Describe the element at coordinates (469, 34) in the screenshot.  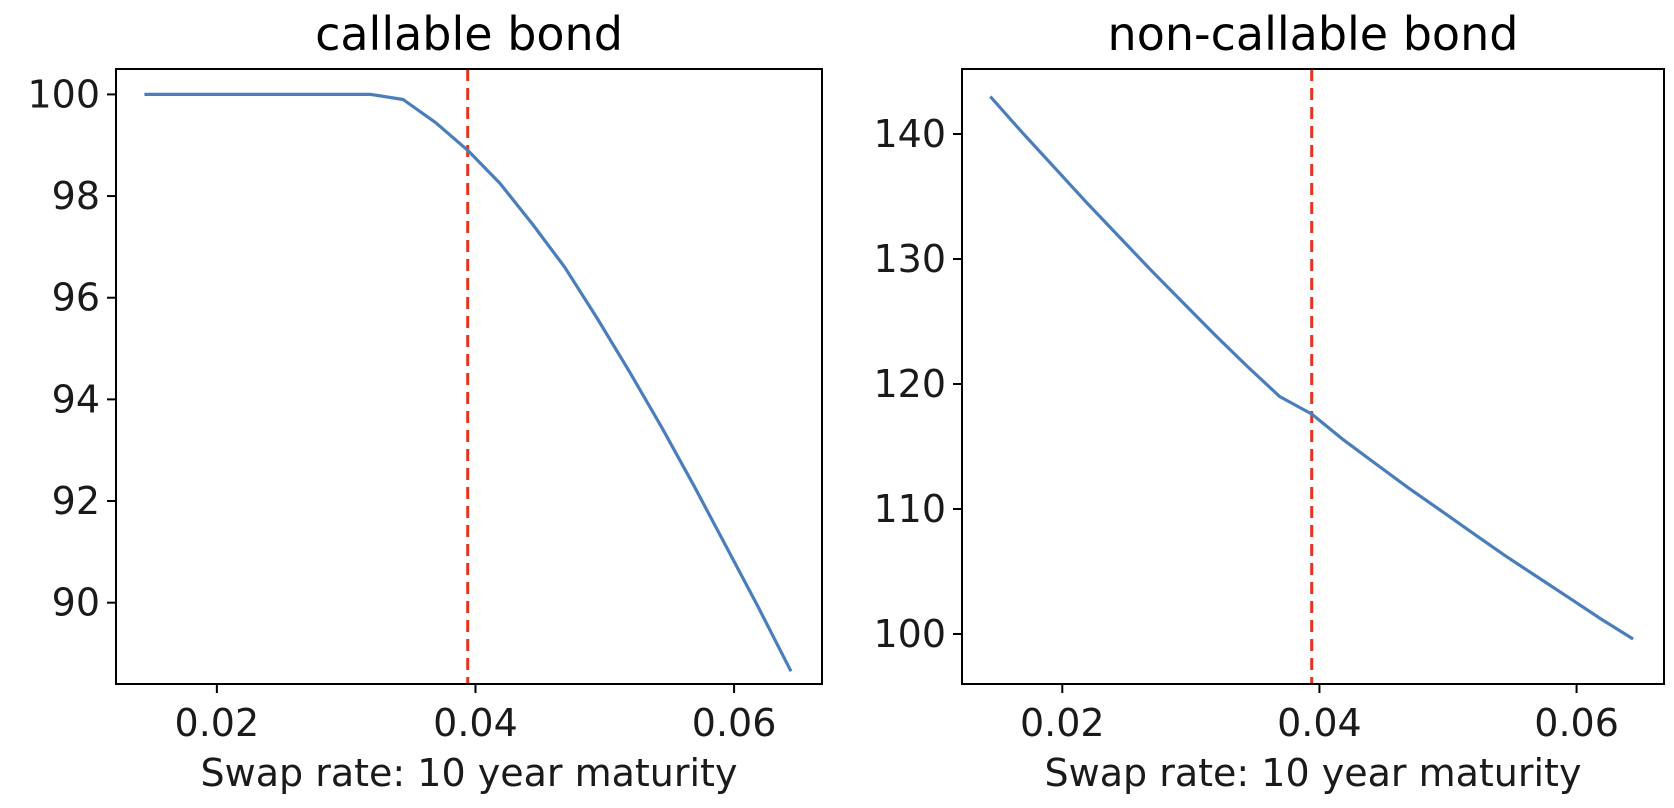
I see `chart-title: callable bond` at that location.